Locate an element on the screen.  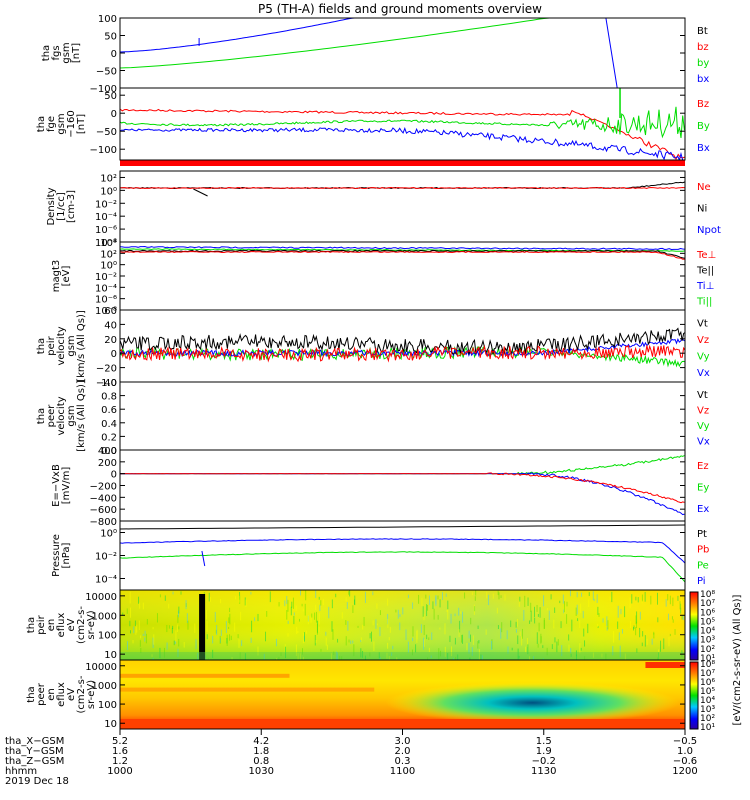
y-tick-label: 10 is located at coordinates (110, 724).